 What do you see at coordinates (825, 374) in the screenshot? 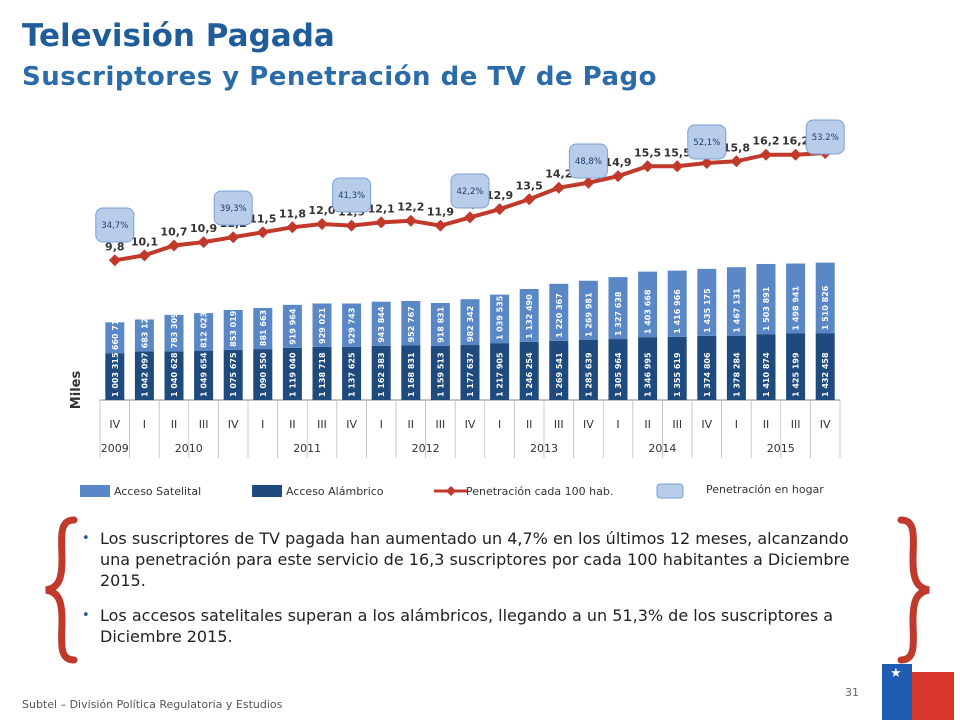
I see `bar-label-alambrico: 1 432 458` at bounding box center [825, 374].